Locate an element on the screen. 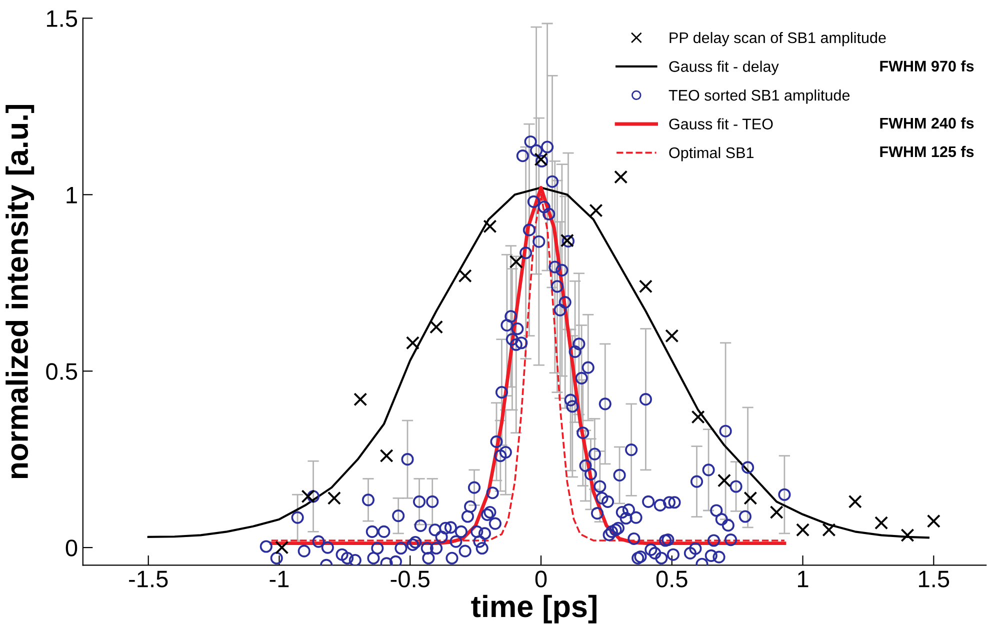  y-axis-title: normalized intensity [a.u.] is located at coordinates (20, 291).